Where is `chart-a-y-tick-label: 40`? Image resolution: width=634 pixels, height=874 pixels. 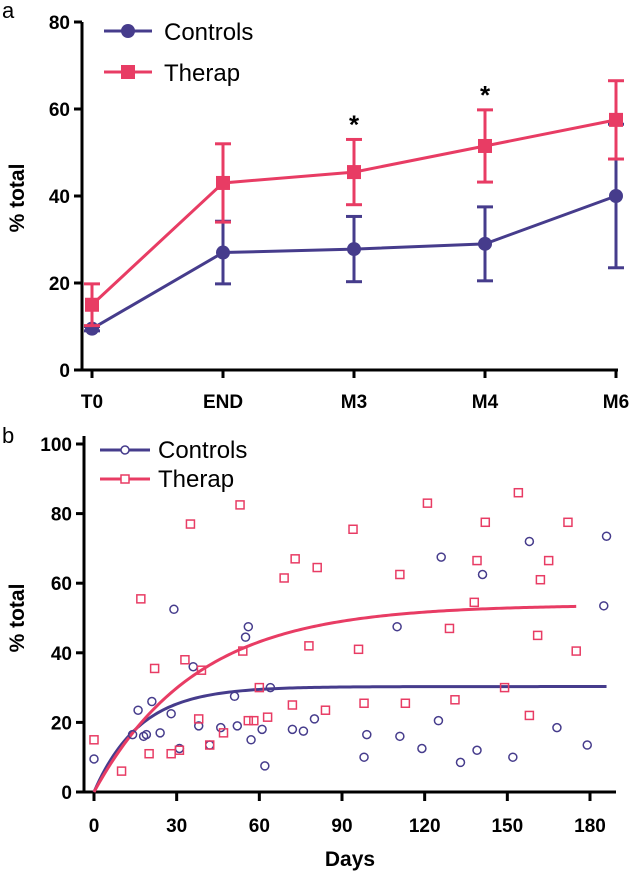
chart-a-y-tick-label: 40 is located at coordinates (59, 197).